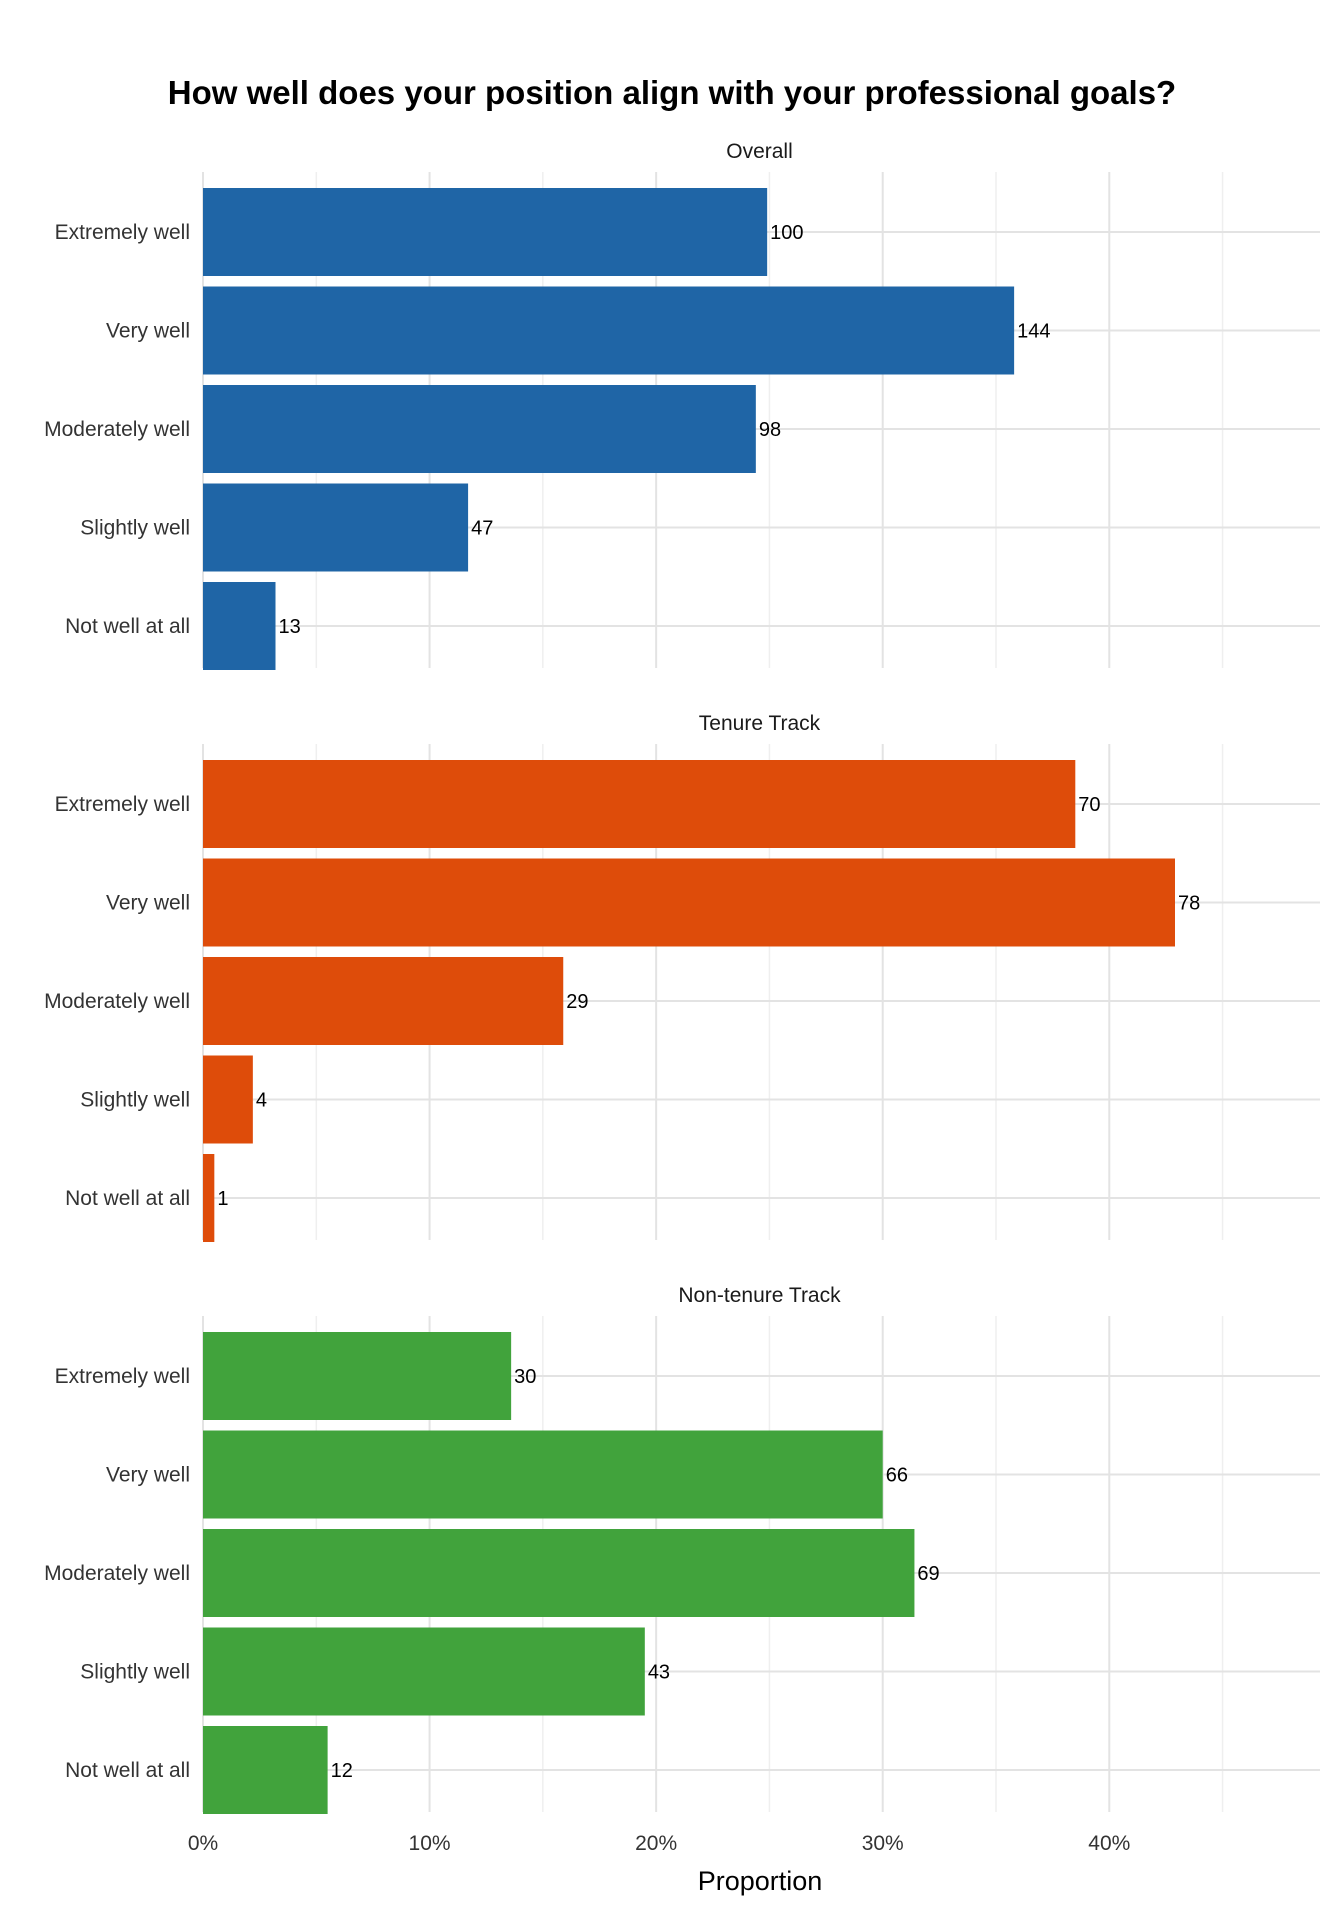 This screenshot has height=1920, width=1344. Describe the element at coordinates (883, 1843) in the screenshot. I see `x-tick-label: 30%` at that location.